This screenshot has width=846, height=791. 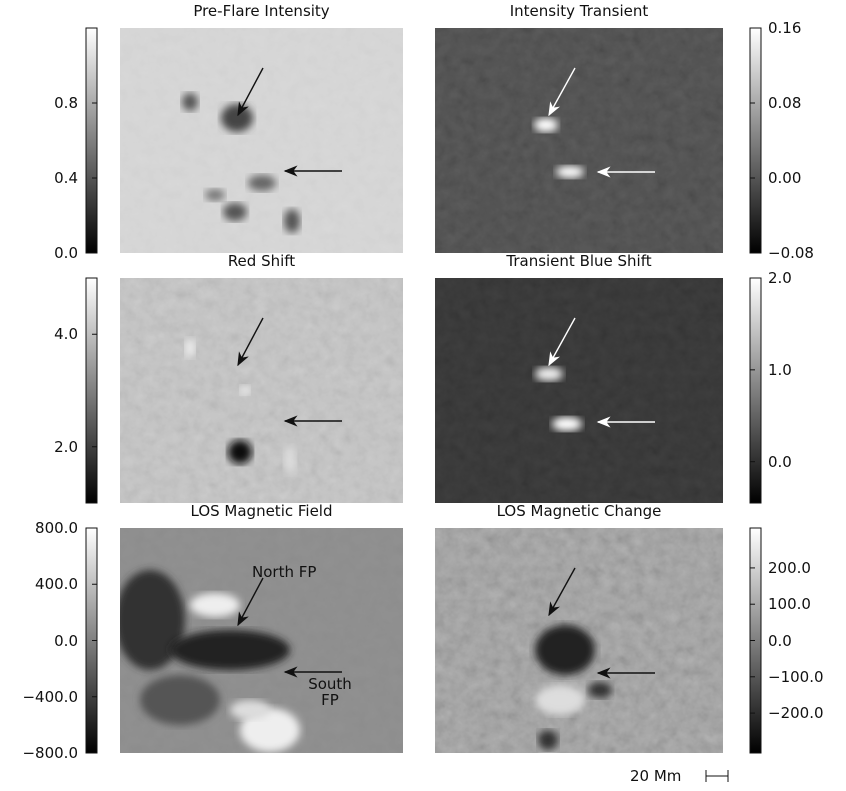 What do you see at coordinates (261, 261) in the screenshot?
I see `panel-title: Red Shift` at bounding box center [261, 261].